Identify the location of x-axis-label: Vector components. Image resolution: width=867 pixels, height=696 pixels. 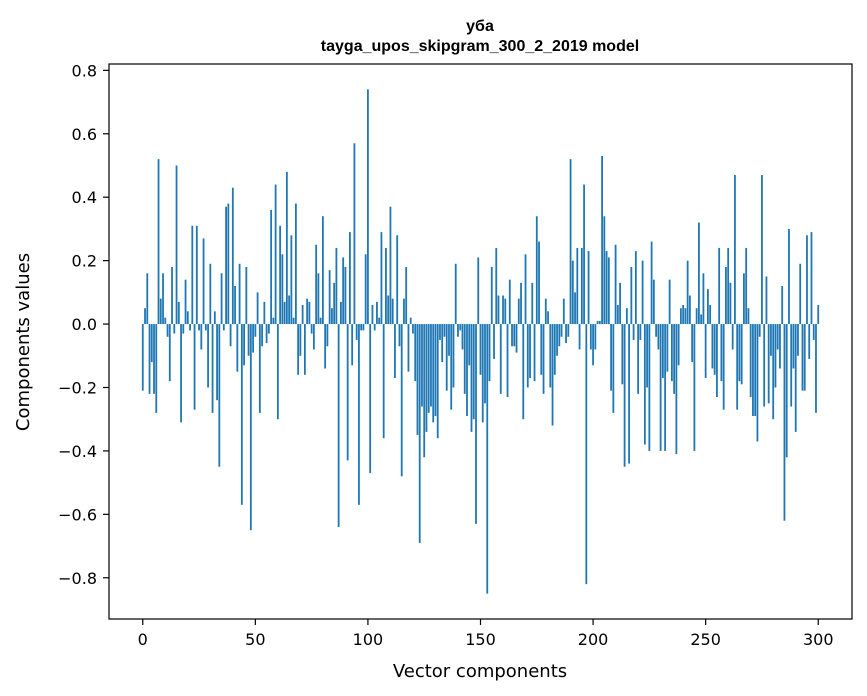
(480, 671).